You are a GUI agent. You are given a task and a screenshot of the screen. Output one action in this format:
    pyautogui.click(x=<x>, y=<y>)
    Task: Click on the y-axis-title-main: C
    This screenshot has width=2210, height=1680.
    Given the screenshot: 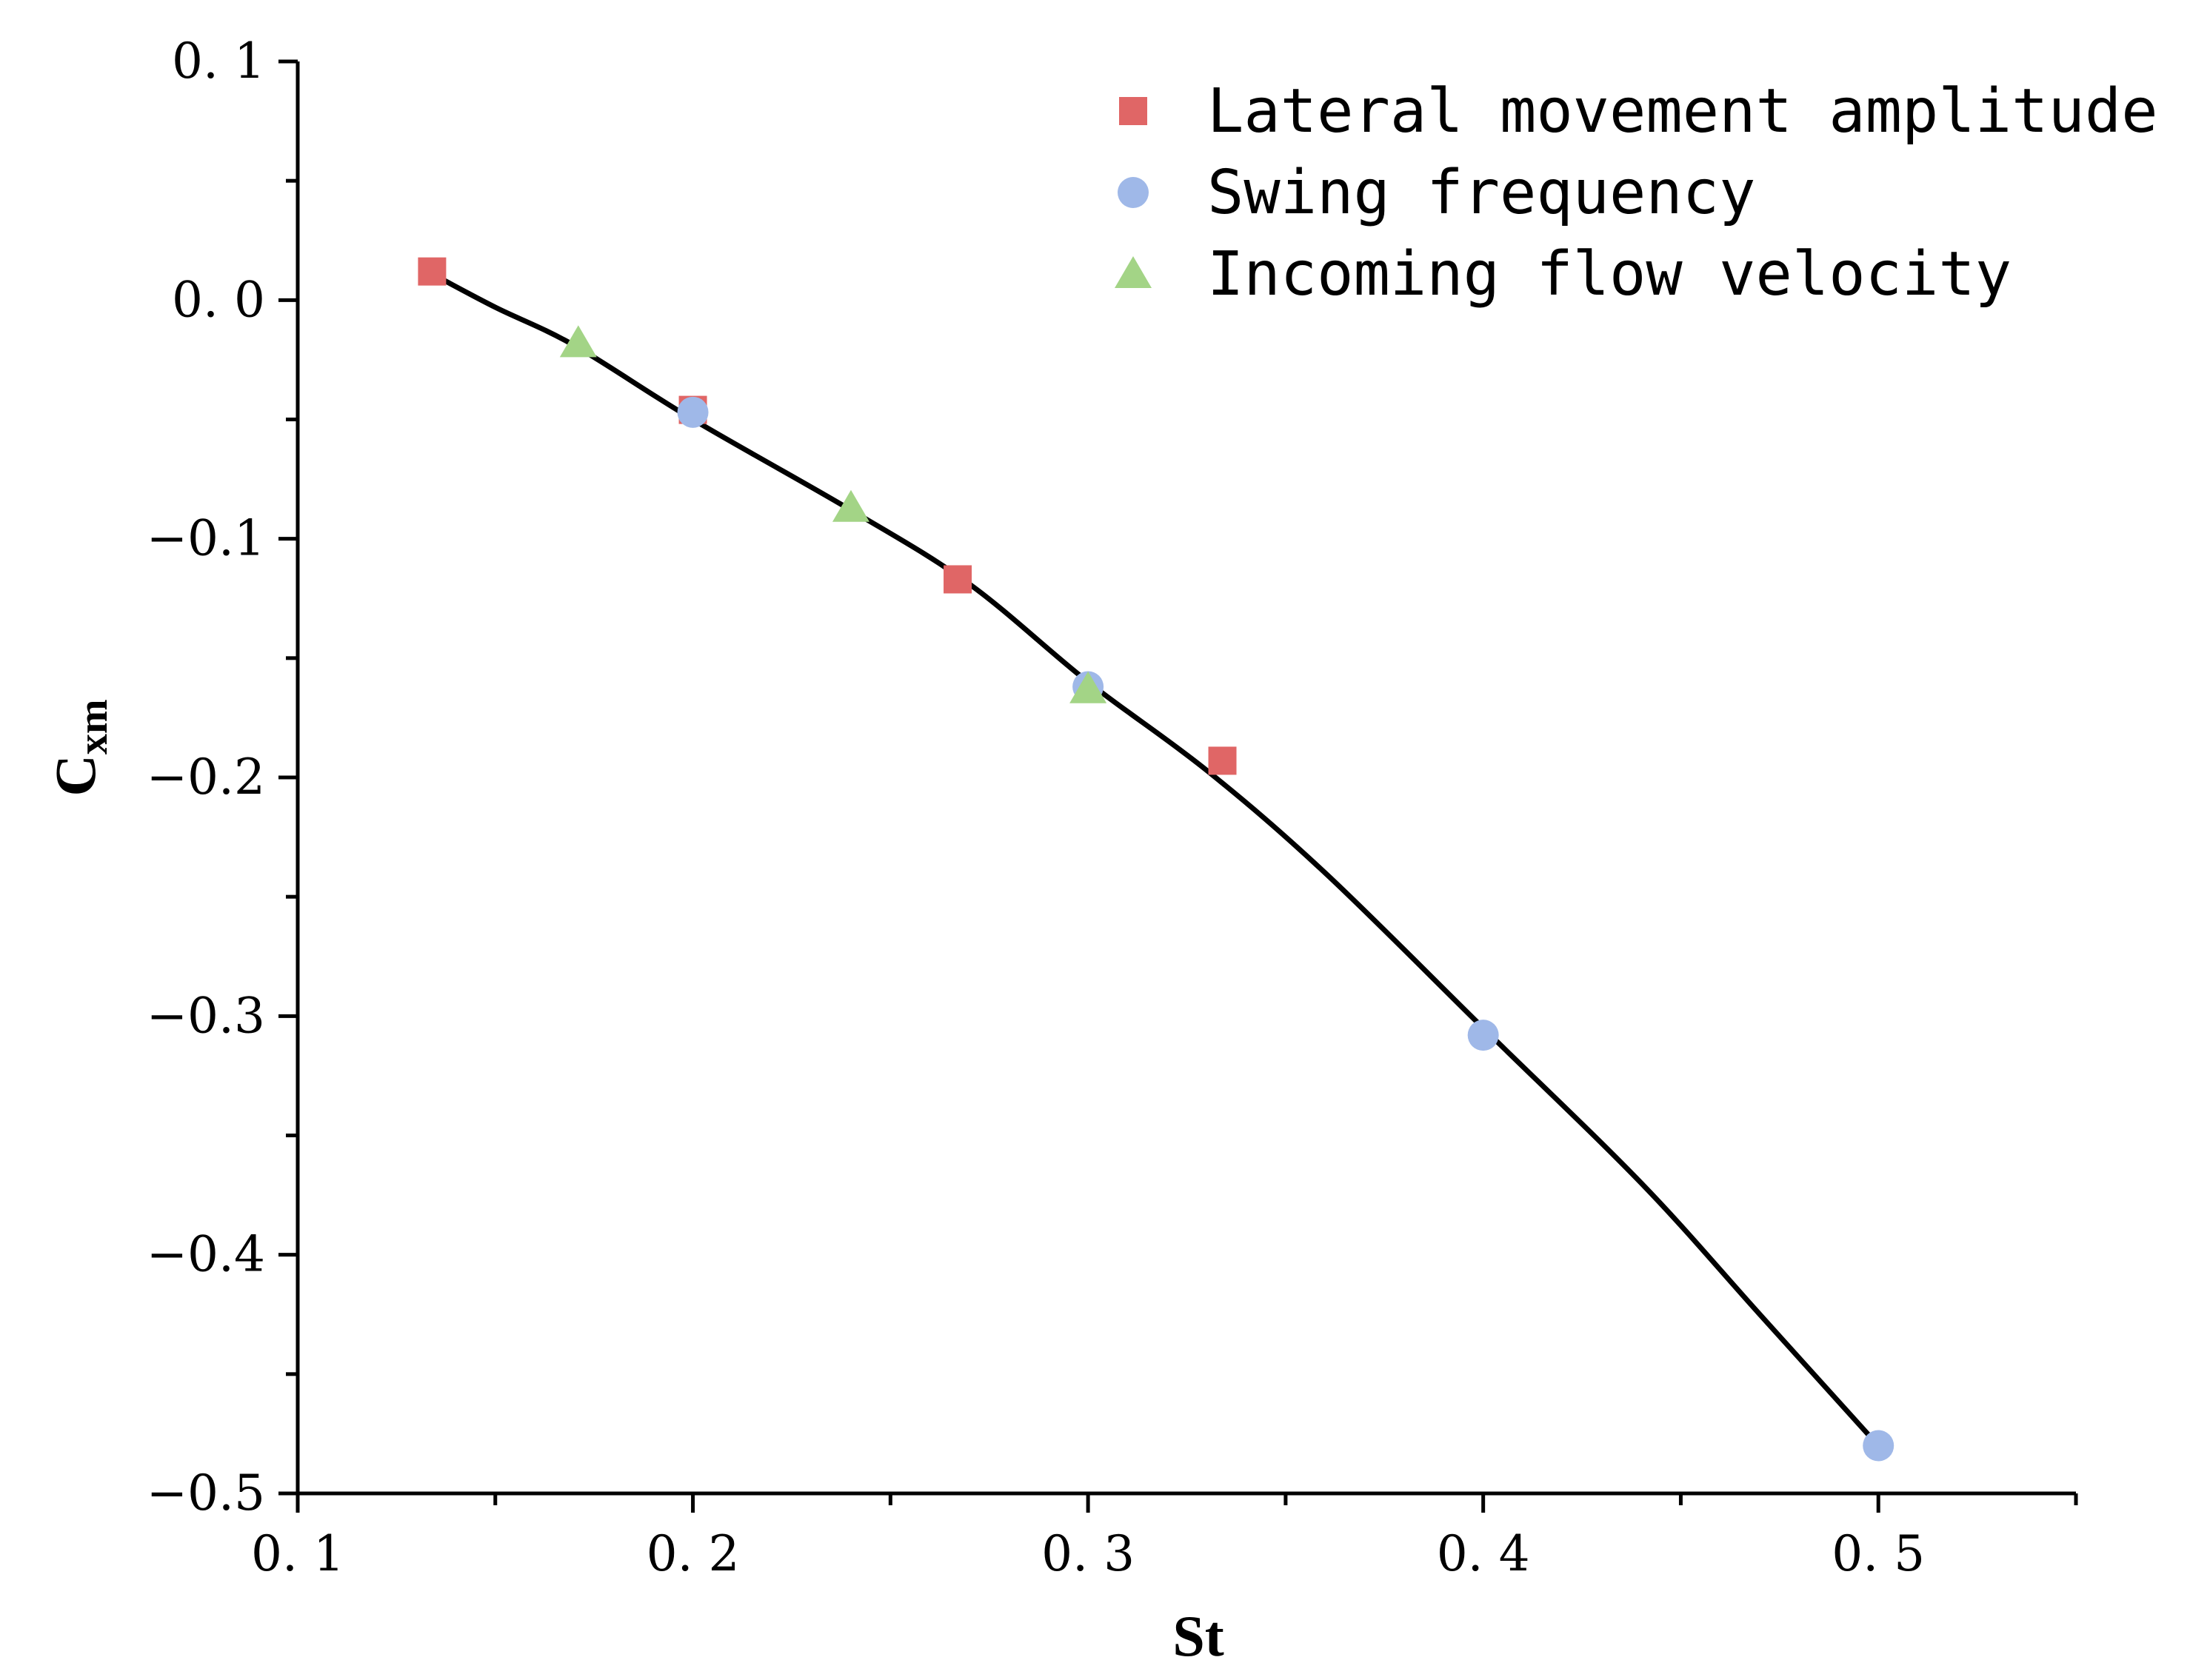 What is the action you would take?
    pyautogui.click(x=75, y=775)
    